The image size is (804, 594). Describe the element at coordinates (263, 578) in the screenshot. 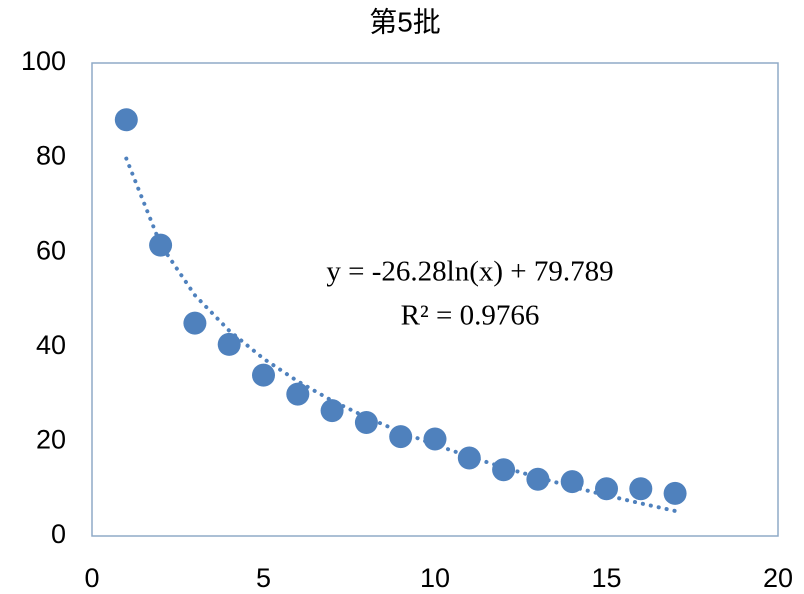

I see `x-tick-label: 5` at that location.